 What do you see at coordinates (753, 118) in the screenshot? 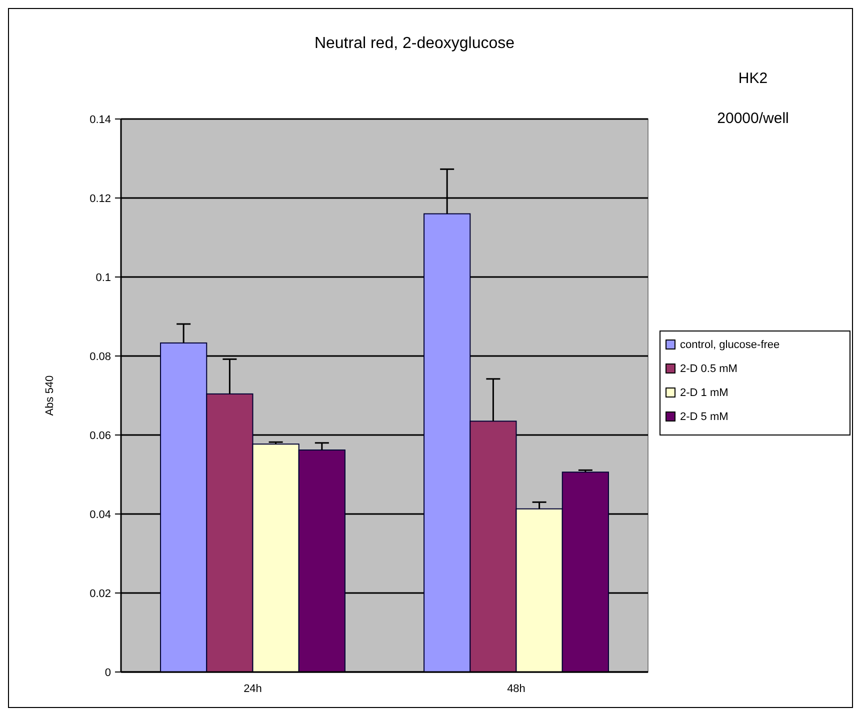
I see `text: 20000/well` at bounding box center [753, 118].